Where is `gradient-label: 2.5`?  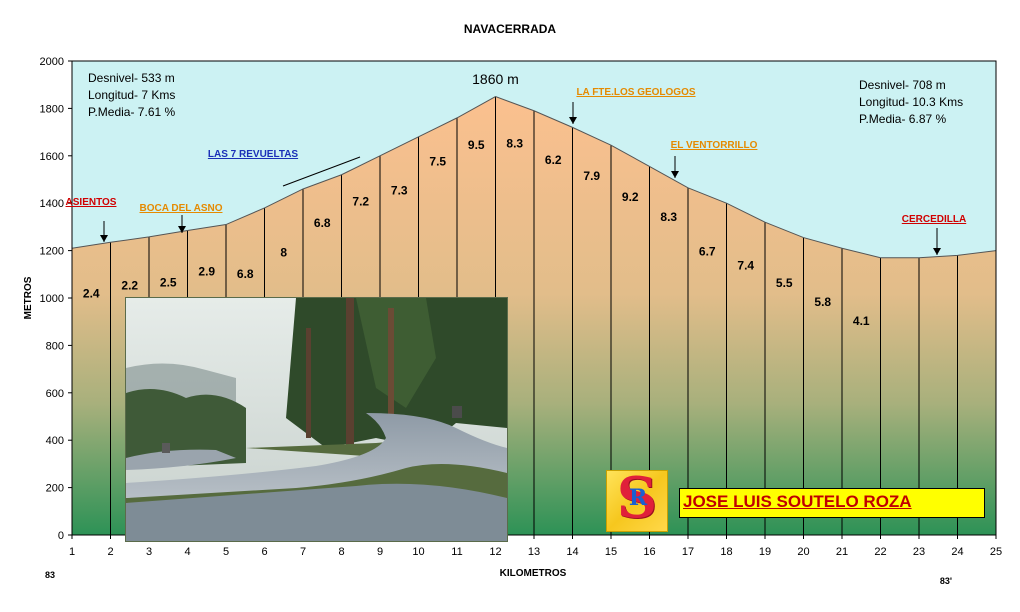
gradient-label: 2.5 is located at coordinates (168, 283).